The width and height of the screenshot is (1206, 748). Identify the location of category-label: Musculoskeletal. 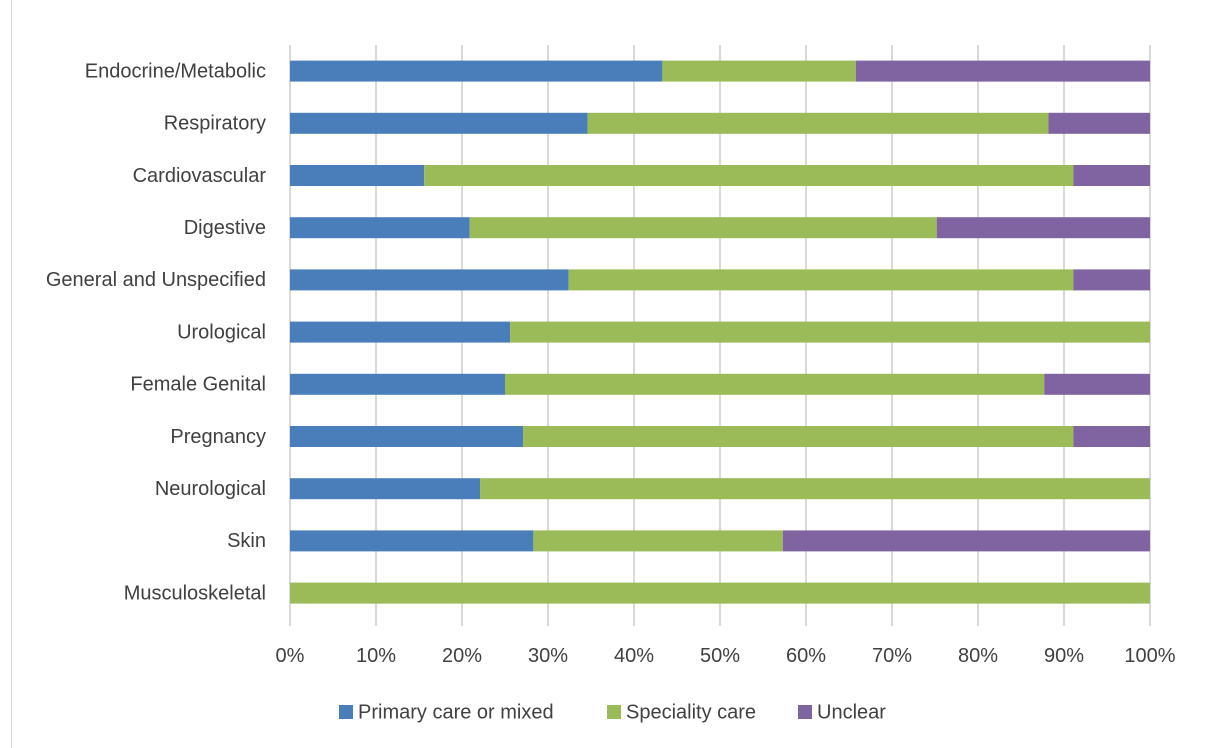
(195, 593).